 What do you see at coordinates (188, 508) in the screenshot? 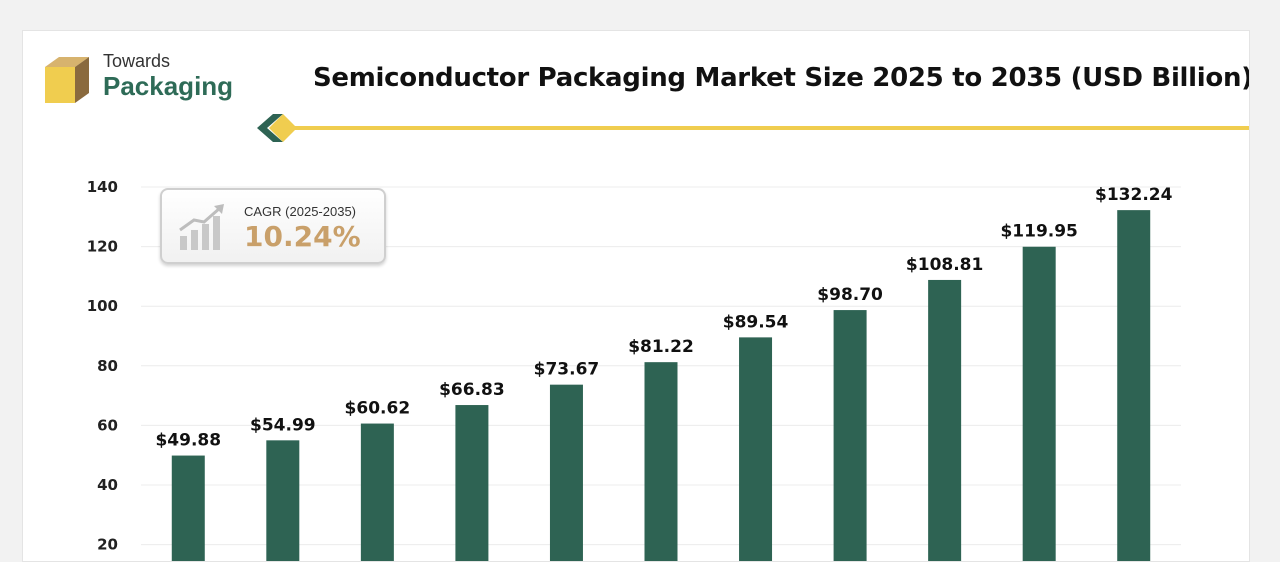
I see `bar-2025` at bounding box center [188, 508].